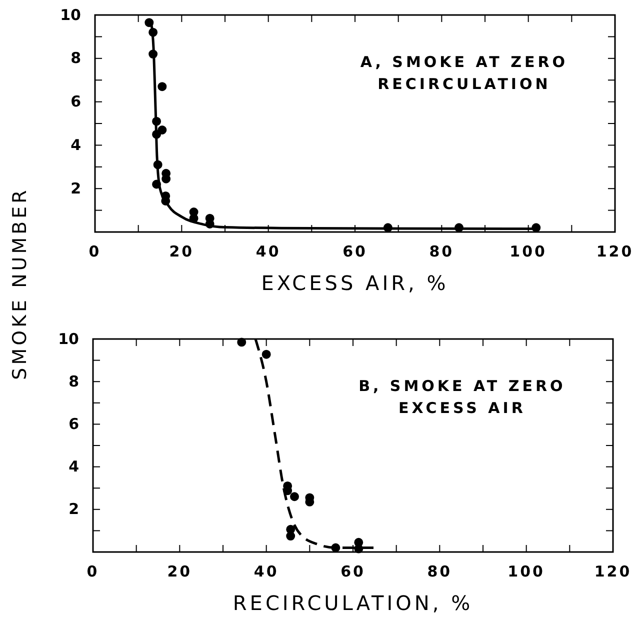 The width and height of the screenshot is (636, 627). Describe the element at coordinates (20, 283) in the screenshot. I see `y-axis-title: SMOKE NUMBER` at that location.